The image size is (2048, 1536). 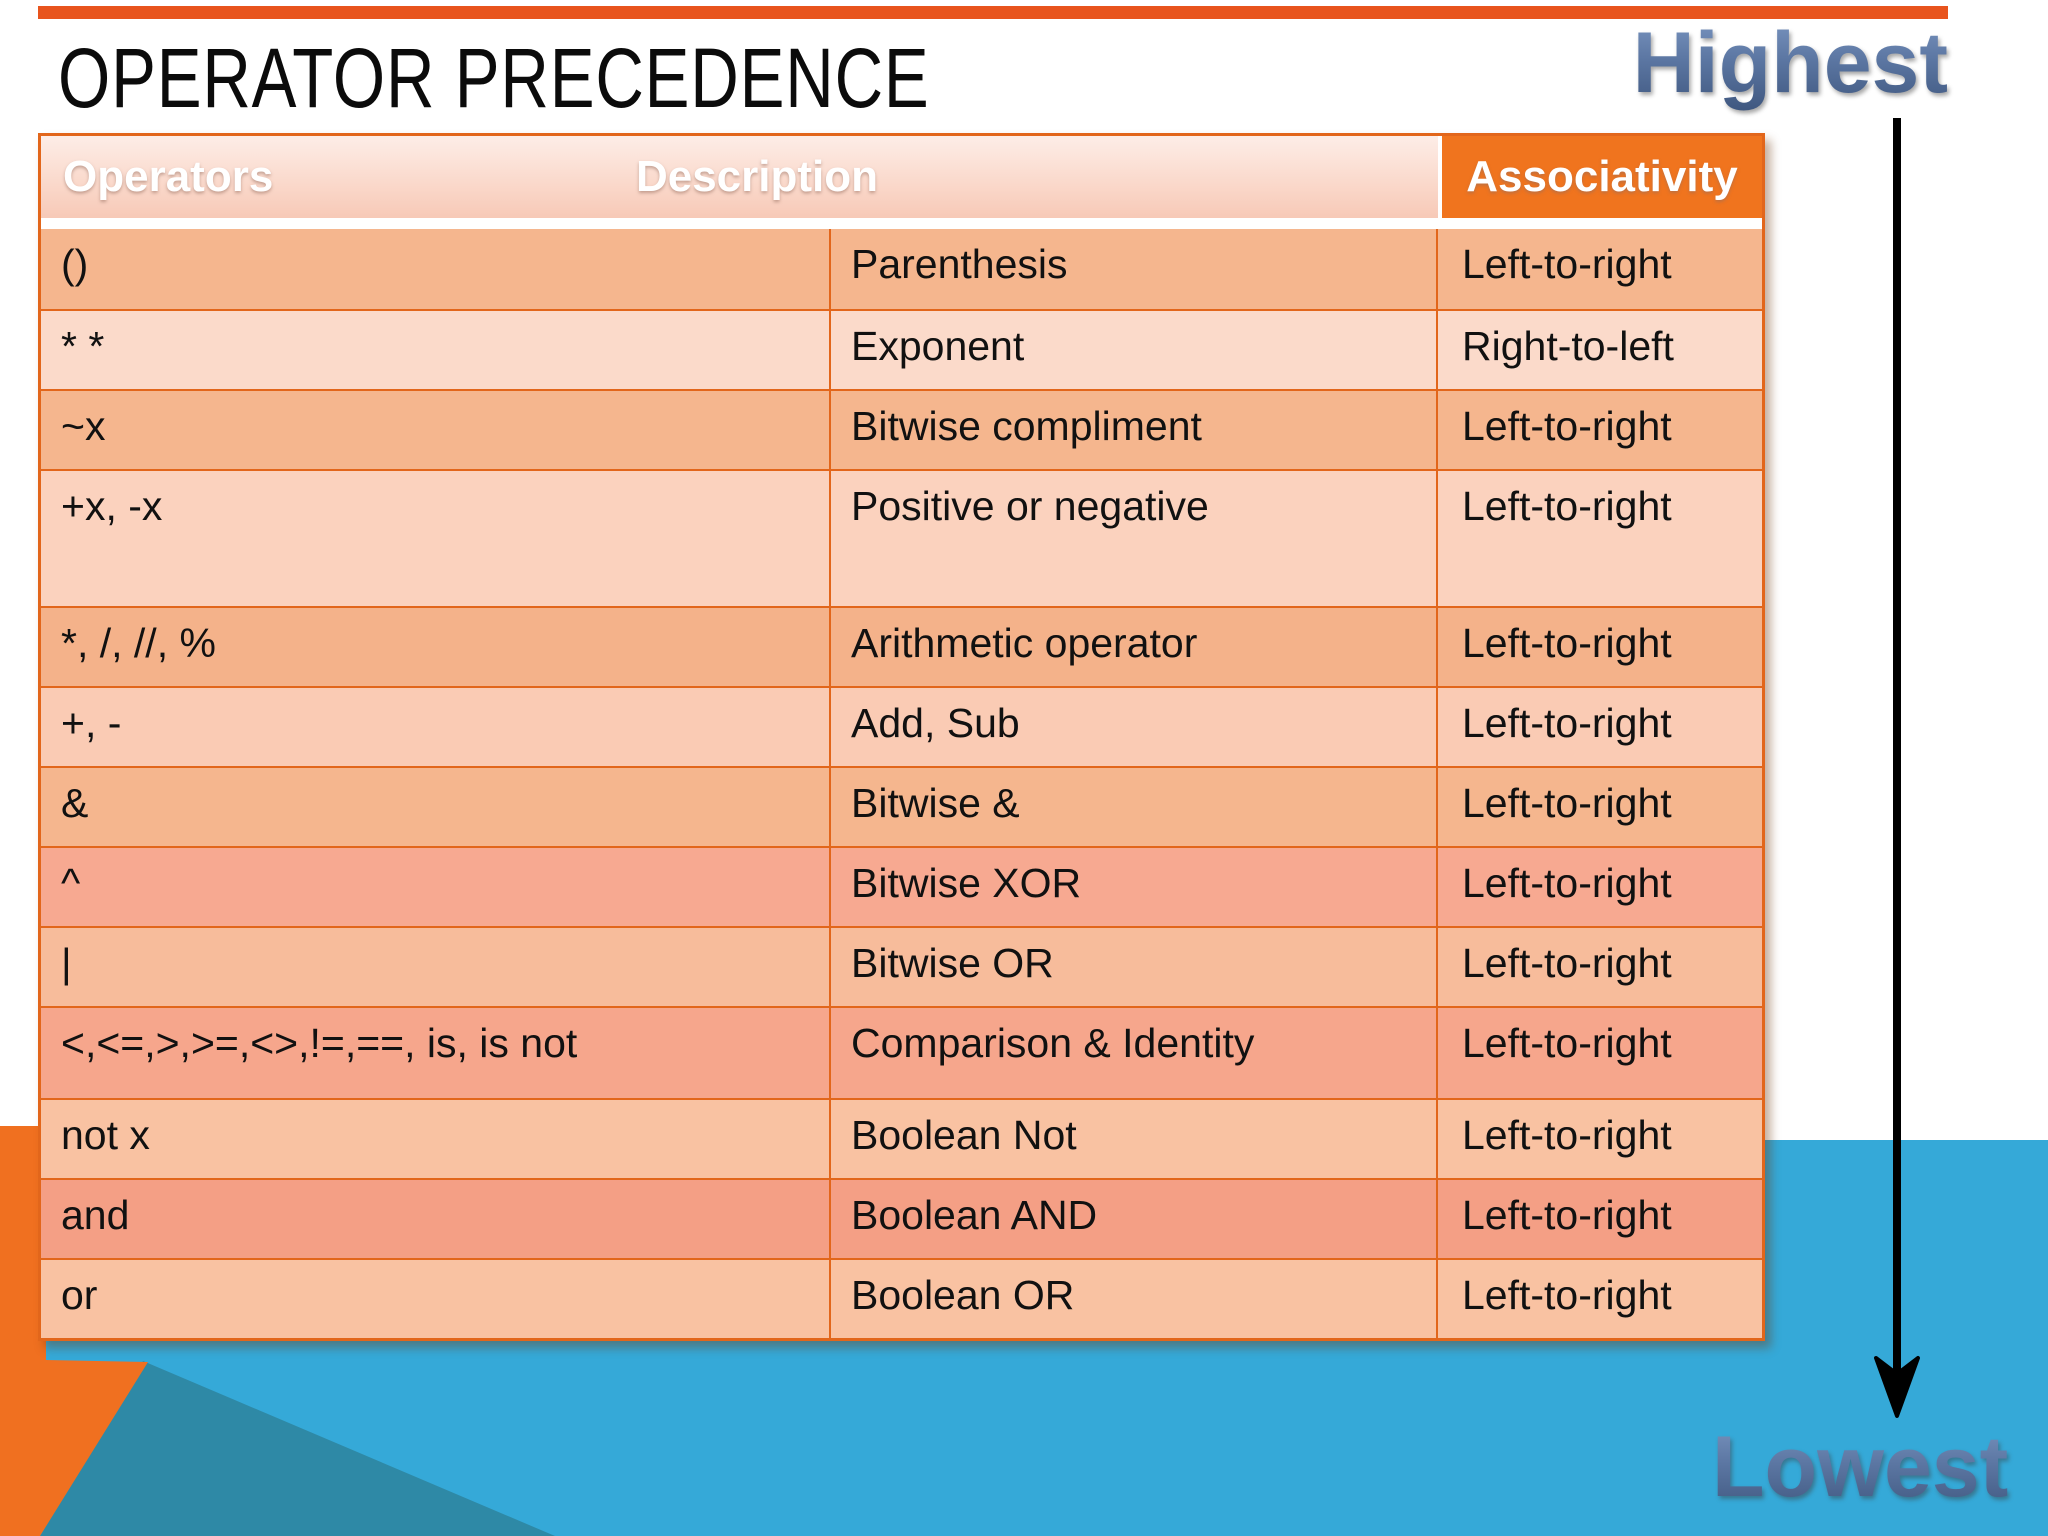 I want to click on description-cell: Parenthesis, so click(x=1132, y=269).